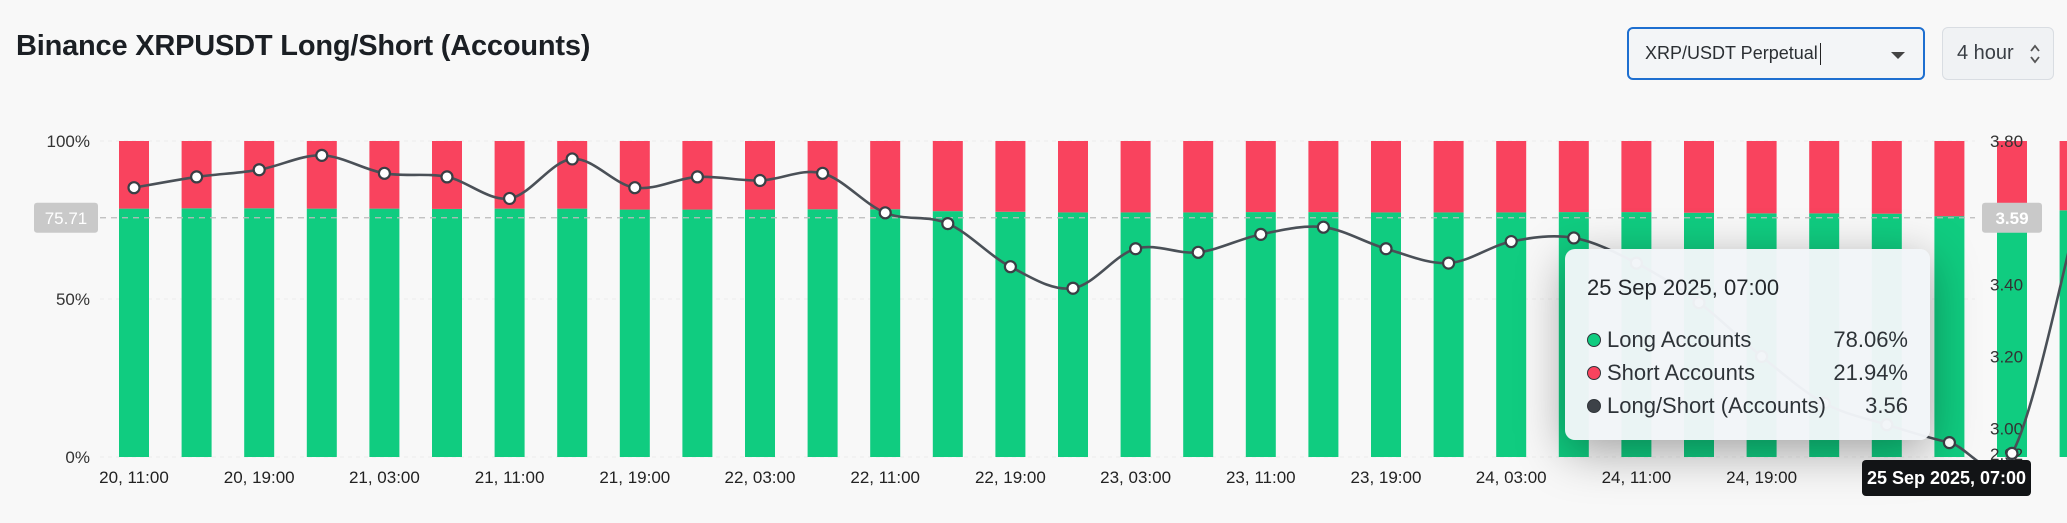 The height and width of the screenshot is (523, 2067). What do you see at coordinates (1946, 478) in the screenshot?
I see `crosshair-x-label: 25 Sep 2025, 07:00` at bounding box center [1946, 478].